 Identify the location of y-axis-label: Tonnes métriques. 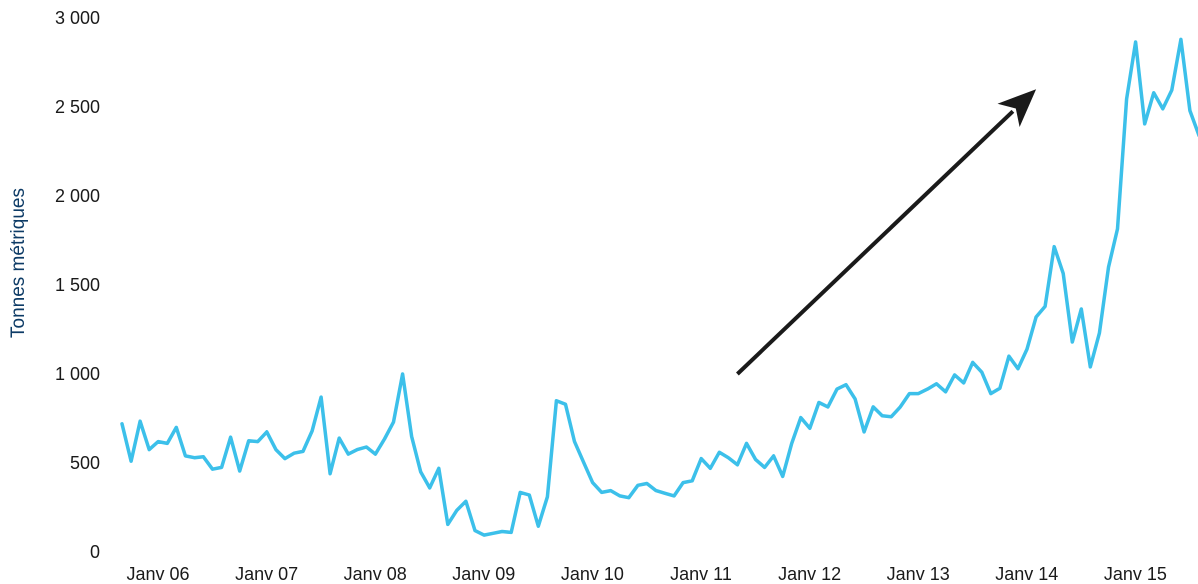
(18, 263).